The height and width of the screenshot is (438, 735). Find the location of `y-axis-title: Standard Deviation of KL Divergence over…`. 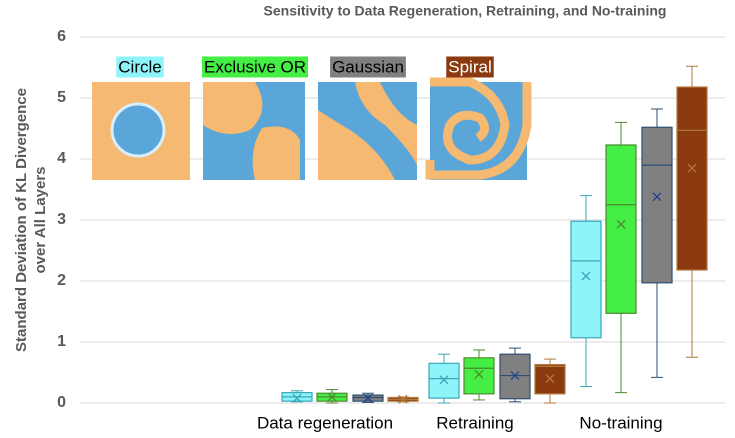

y-axis-title: Standard Deviation of KL Divergence over… is located at coordinates (31, 220).